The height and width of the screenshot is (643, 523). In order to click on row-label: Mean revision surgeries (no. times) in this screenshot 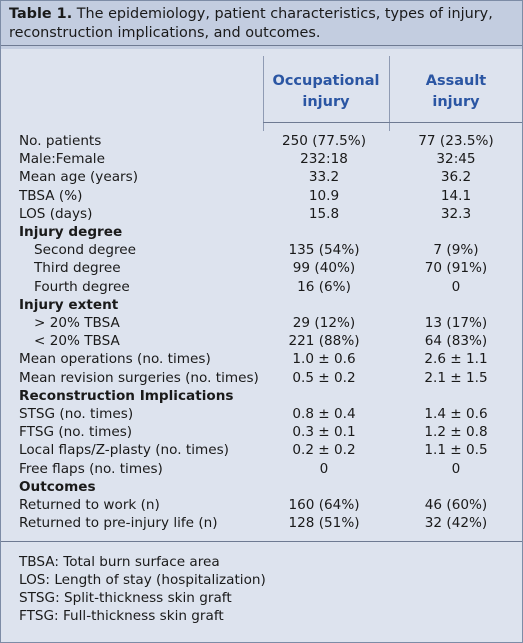, I will do `click(139, 377)`.